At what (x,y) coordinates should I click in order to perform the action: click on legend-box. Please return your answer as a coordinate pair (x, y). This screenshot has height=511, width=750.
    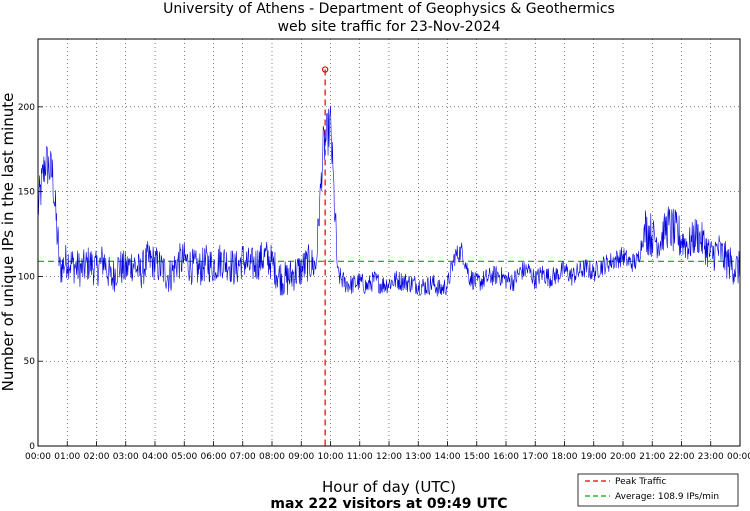
    Looking at the image, I should click on (658, 490).